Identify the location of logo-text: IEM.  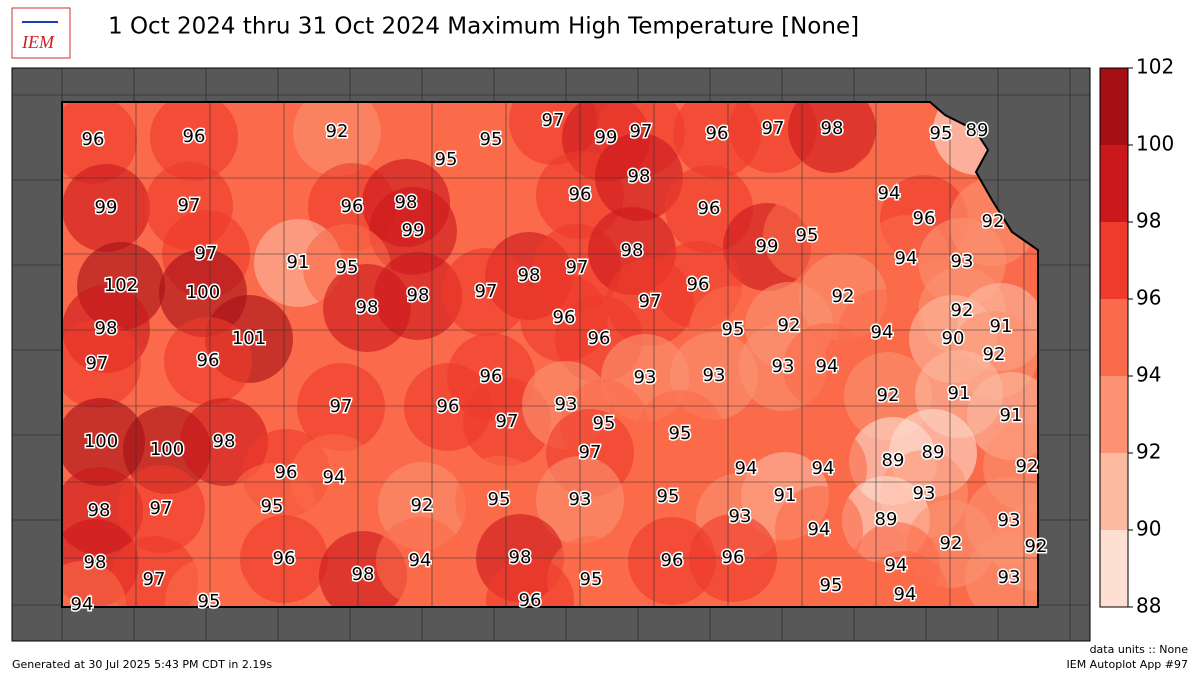
(38, 42).